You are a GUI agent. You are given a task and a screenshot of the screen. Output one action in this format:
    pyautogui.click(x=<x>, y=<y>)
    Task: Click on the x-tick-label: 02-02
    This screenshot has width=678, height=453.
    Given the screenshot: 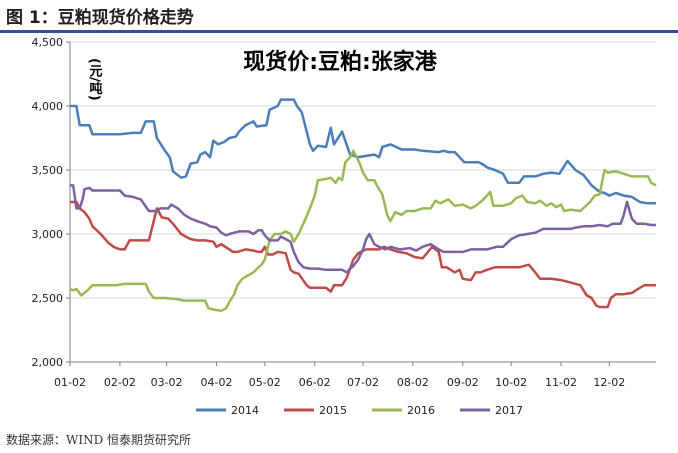 What is the action you would take?
    pyautogui.click(x=120, y=382)
    